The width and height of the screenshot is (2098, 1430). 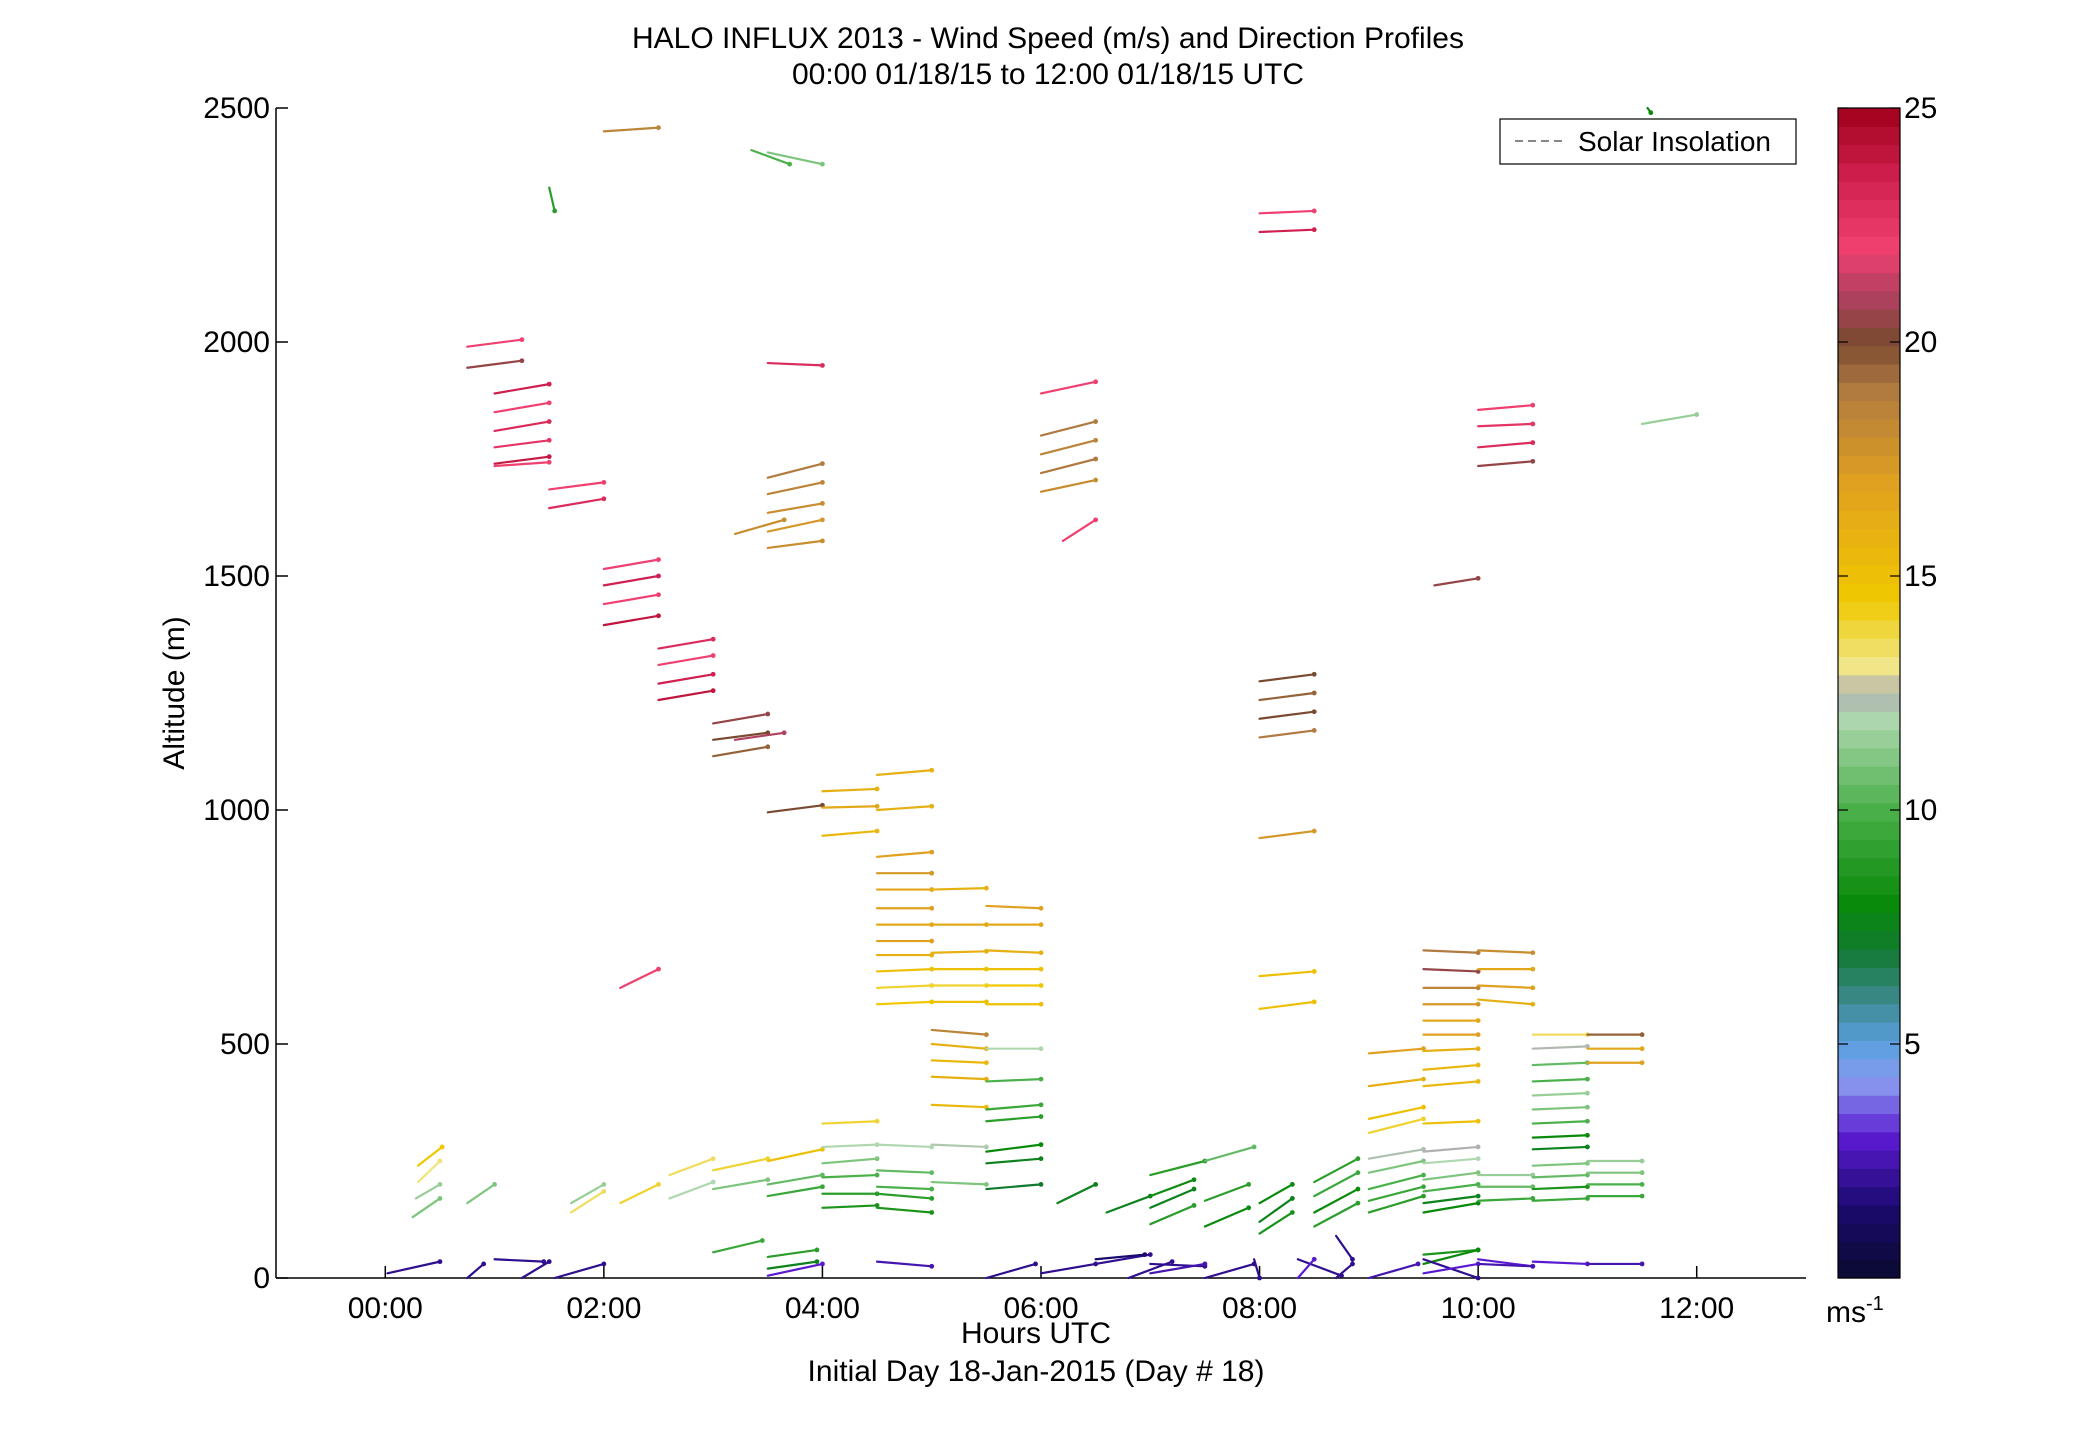 I want to click on colorbar-tick-label: 25, so click(x=1920, y=108).